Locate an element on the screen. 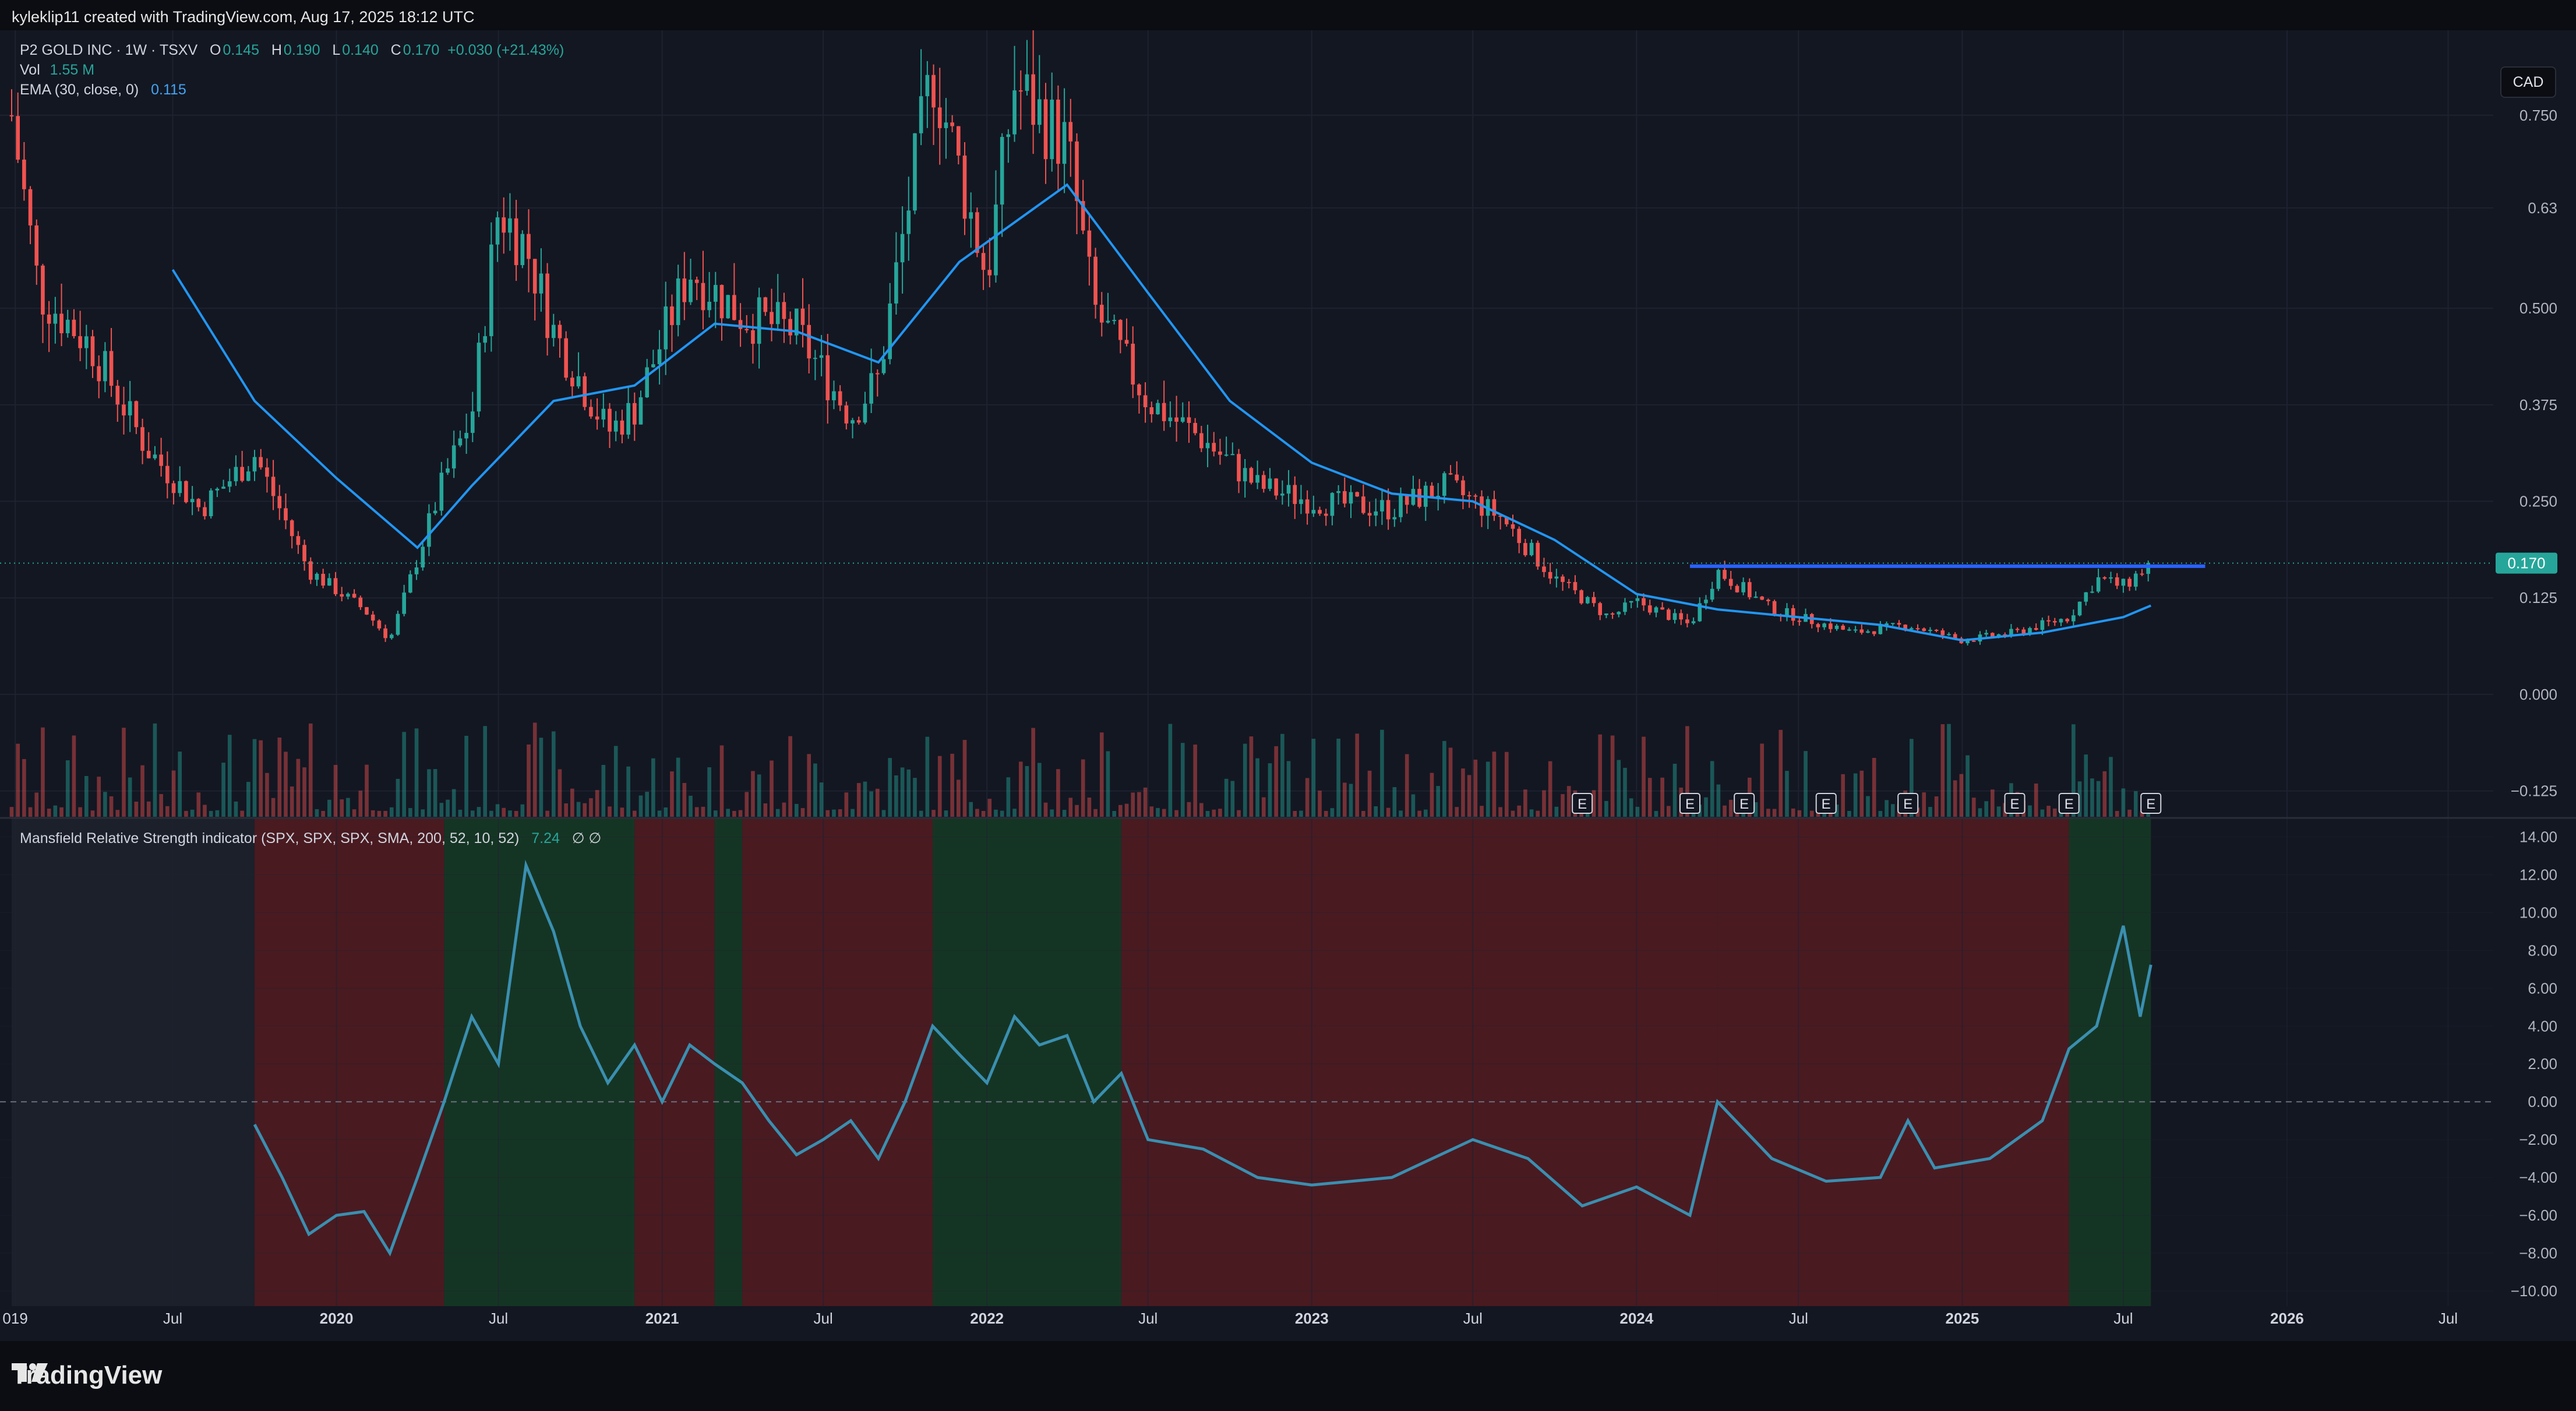 The width and height of the screenshot is (2576, 1411). indicator-axis-tick-label: −6.00 is located at coordinates (2538, 1216).